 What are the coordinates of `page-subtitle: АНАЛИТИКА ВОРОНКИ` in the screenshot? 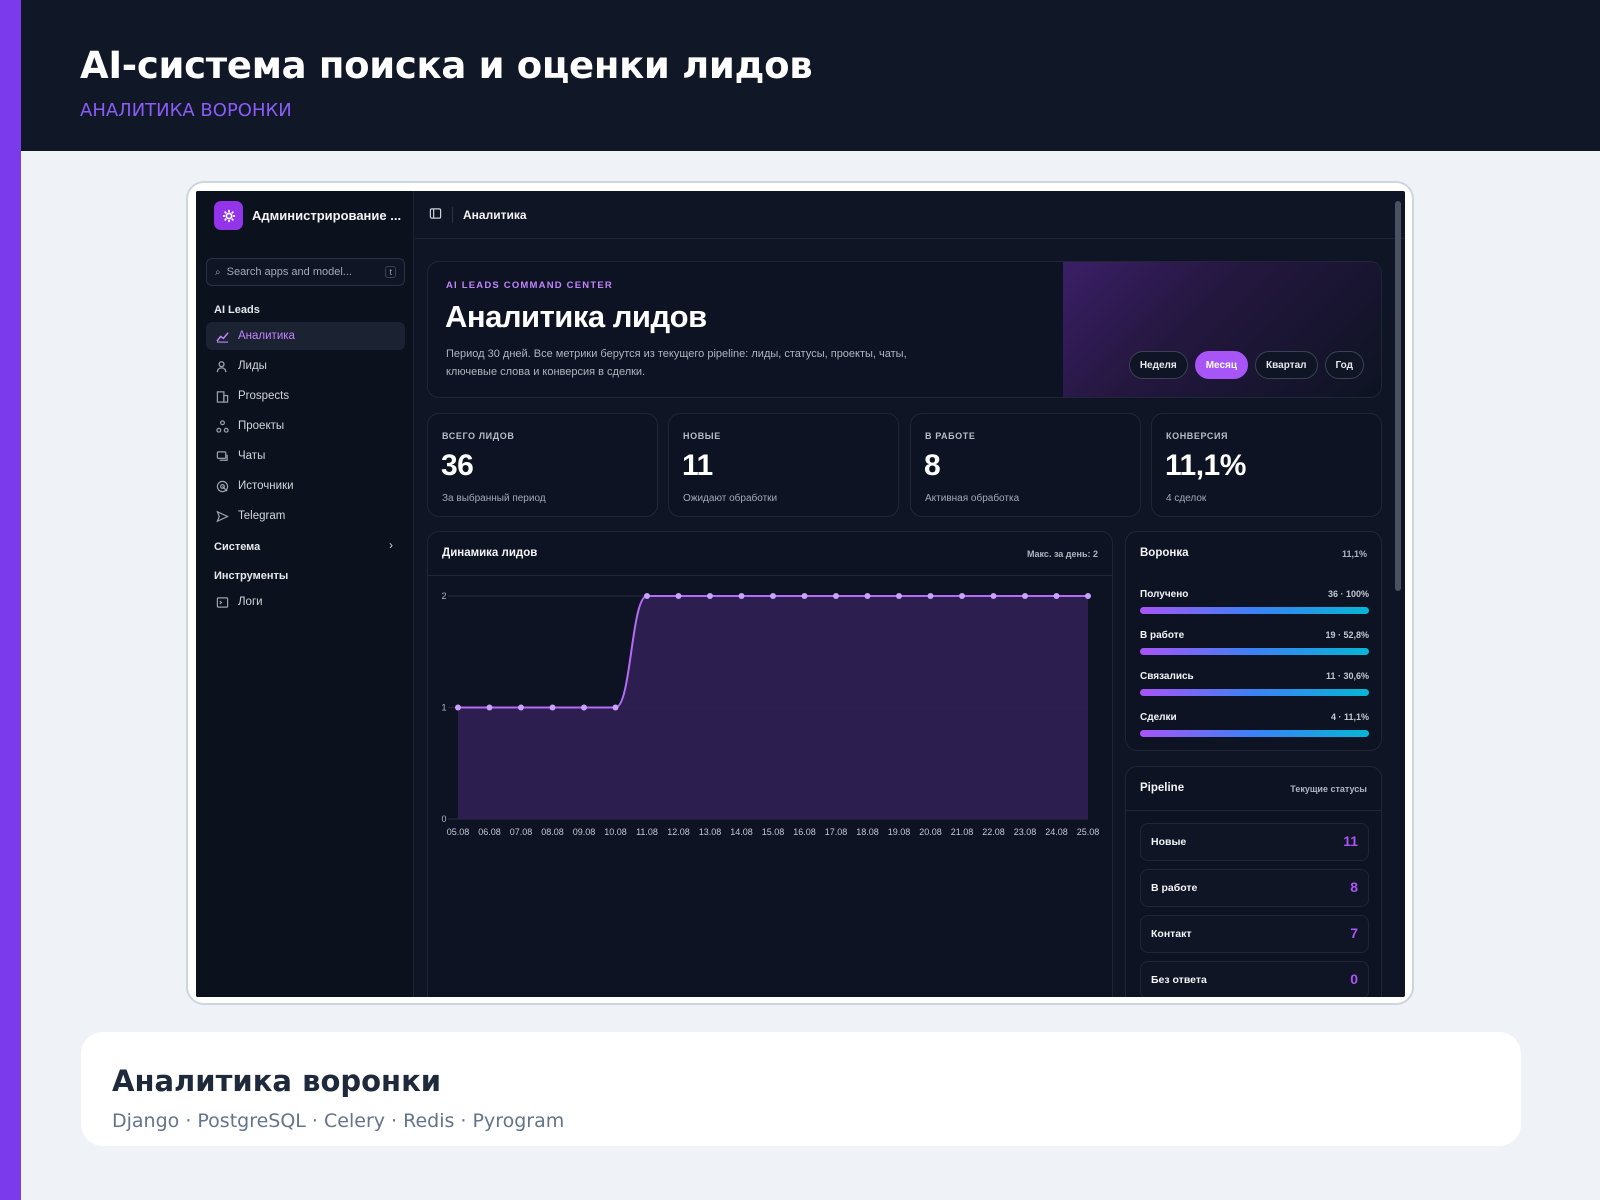 It's located at (186, 110).